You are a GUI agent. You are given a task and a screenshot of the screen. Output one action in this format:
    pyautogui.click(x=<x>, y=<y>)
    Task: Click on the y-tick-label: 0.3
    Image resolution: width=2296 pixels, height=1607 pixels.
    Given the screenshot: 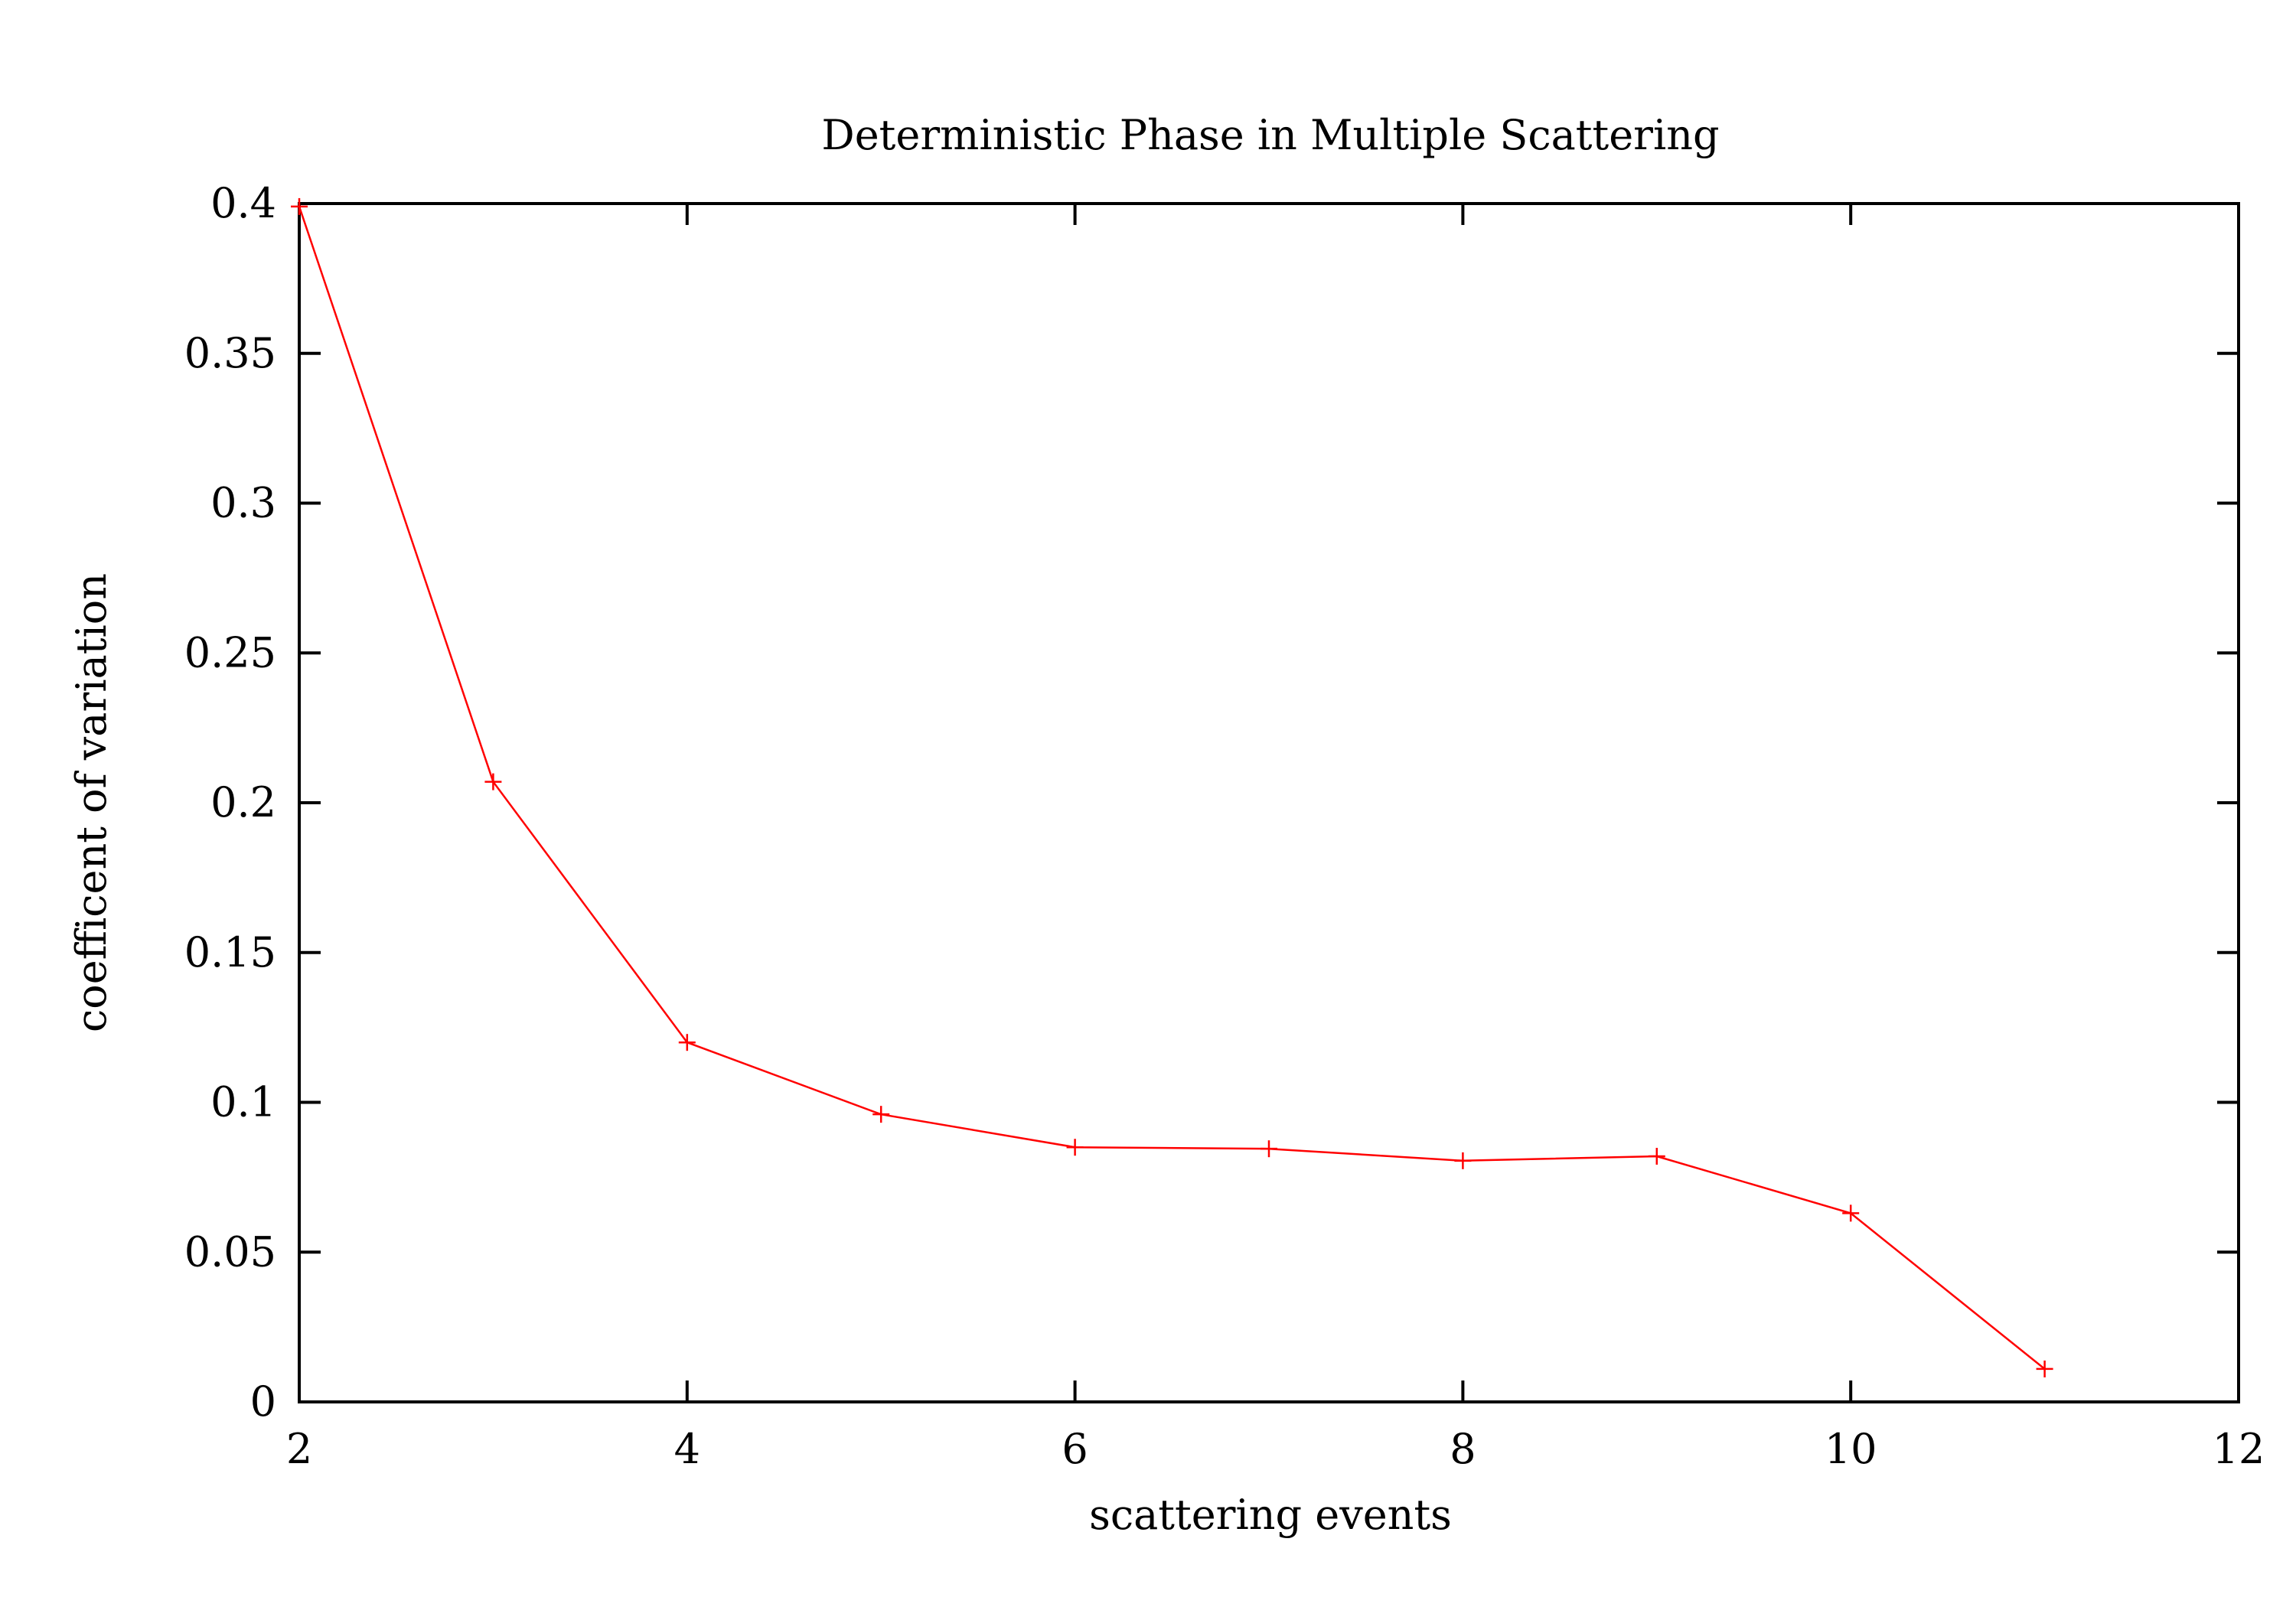 What is the action you would take?
    pyautogui.click(x=243, y=503)
    